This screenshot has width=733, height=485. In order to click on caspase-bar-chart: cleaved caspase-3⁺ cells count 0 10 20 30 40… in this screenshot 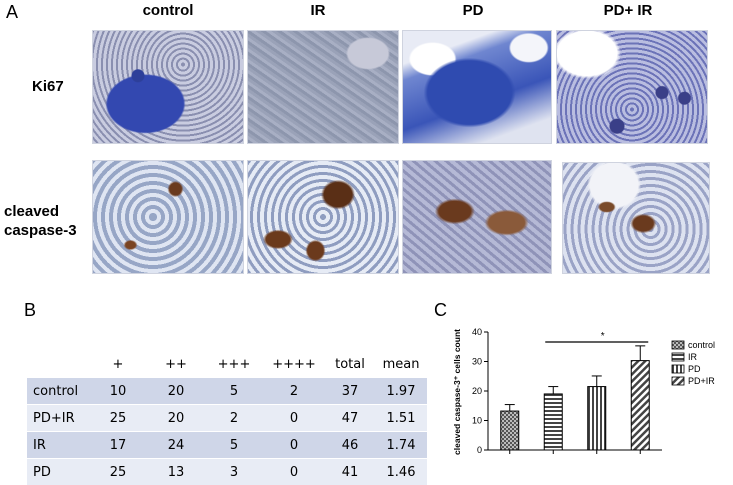, I will do `click(585, 387)`.